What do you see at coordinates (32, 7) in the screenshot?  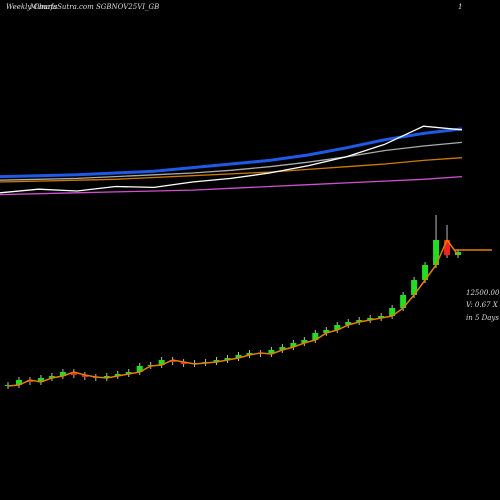 I see `title: Weekly Charts` at bounding box center [32, 7].